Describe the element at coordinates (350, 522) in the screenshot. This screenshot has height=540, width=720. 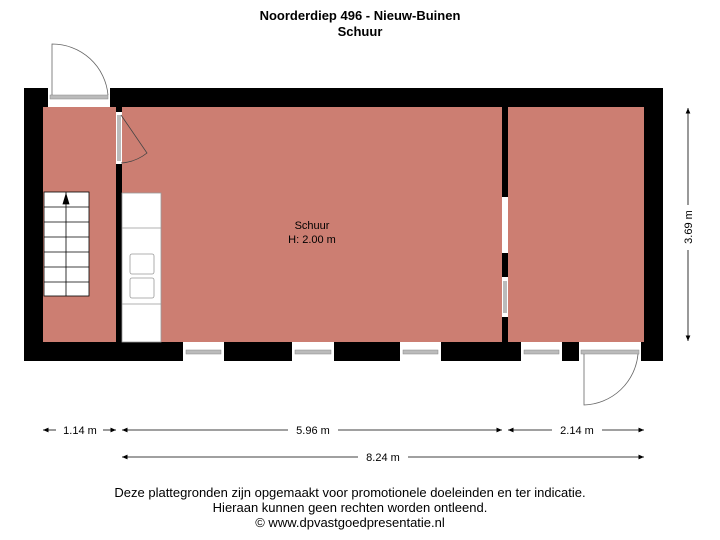
I see `copyright: © www.dpvastgoedpresentatie.nl` at that location.